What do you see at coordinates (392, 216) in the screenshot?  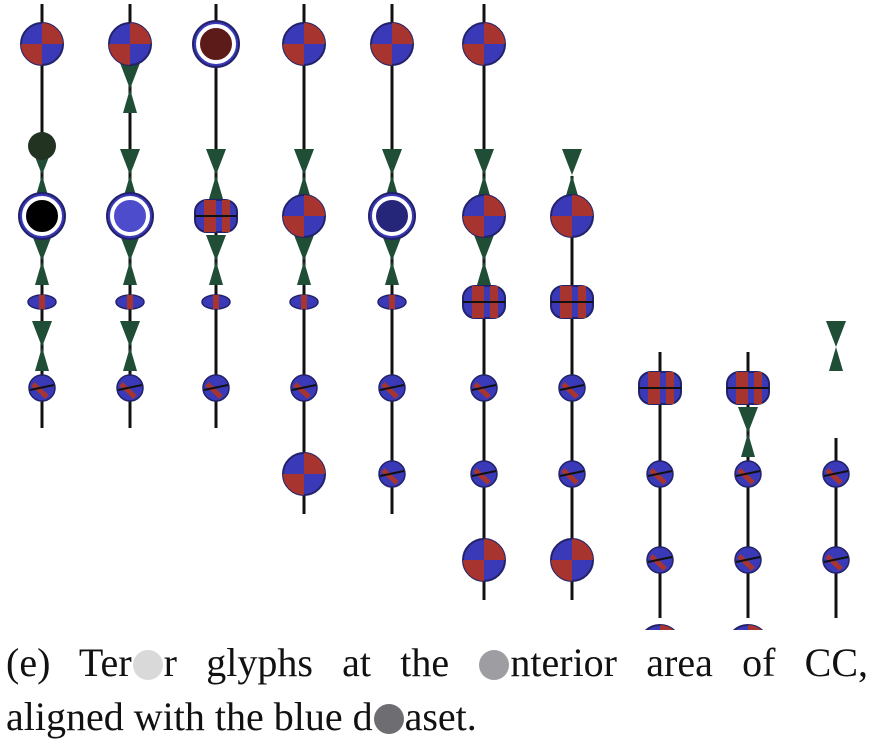 I see `ring-navy-glyph` at bounding box center [392, 216].